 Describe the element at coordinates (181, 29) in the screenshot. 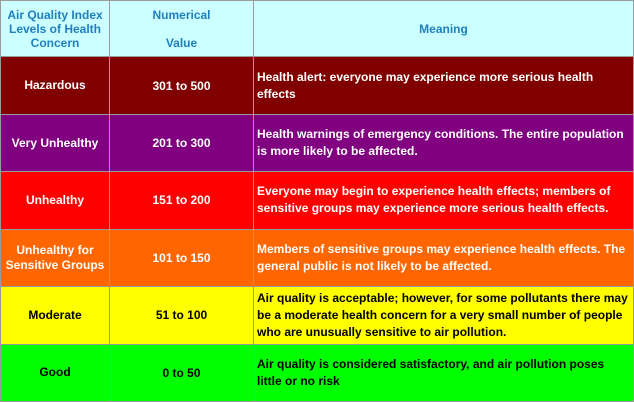

I see `header-value: Numerical Value` at that location.